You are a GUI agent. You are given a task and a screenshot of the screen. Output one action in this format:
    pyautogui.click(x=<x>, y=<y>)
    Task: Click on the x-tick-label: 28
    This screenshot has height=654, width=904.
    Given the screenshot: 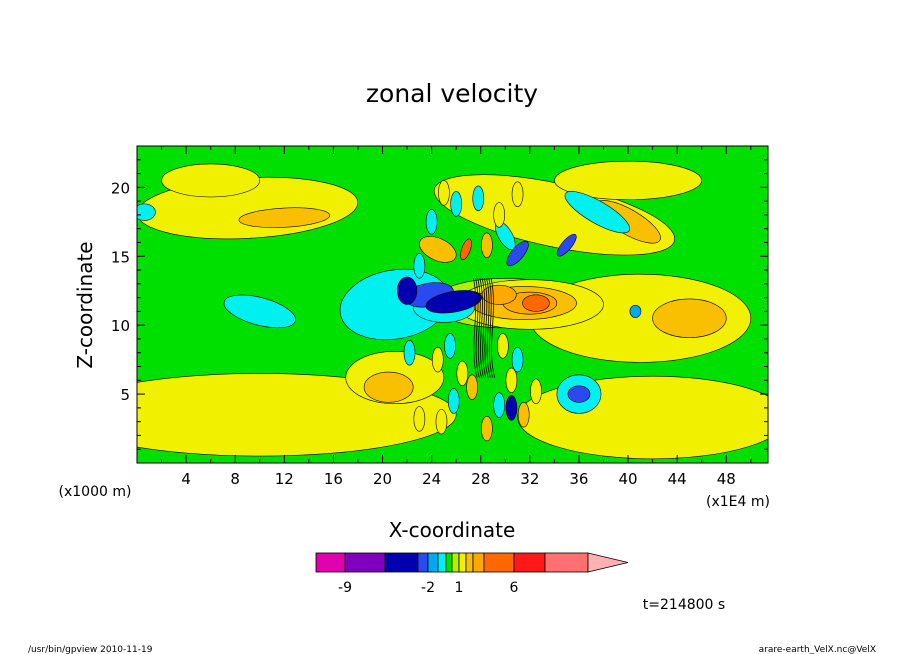 What is the action you would take?
    pyautogui.click(x=480, y=479)
    